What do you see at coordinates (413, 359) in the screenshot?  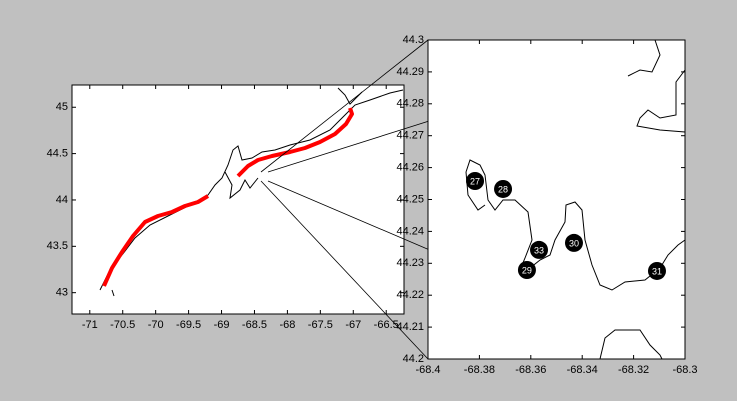 I see `y-tick-label: 44.2` at bounding box center [413, 359].